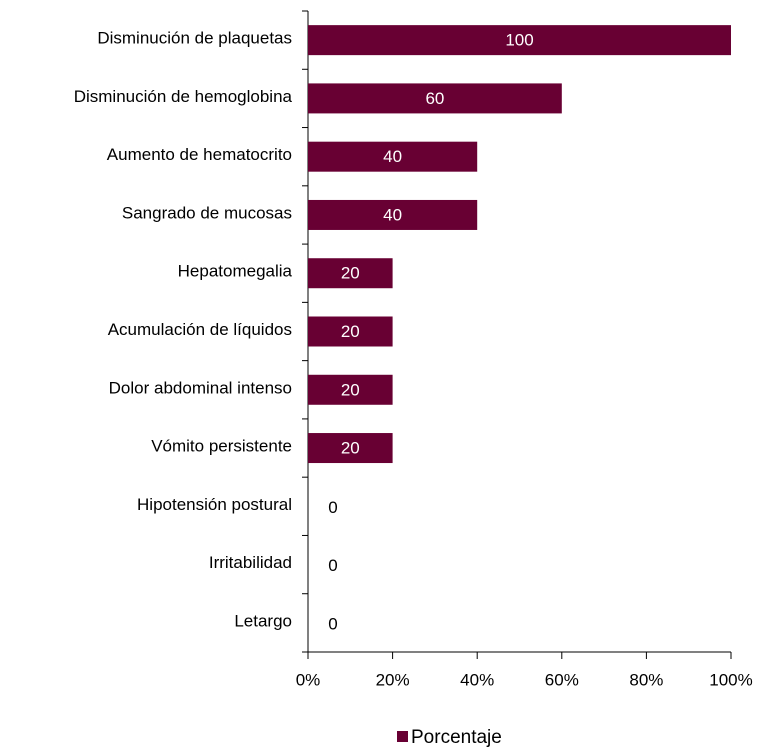 This screenshot has height=751, width=762. I want to click on x-tick-label: 20%, so click(393, 679).